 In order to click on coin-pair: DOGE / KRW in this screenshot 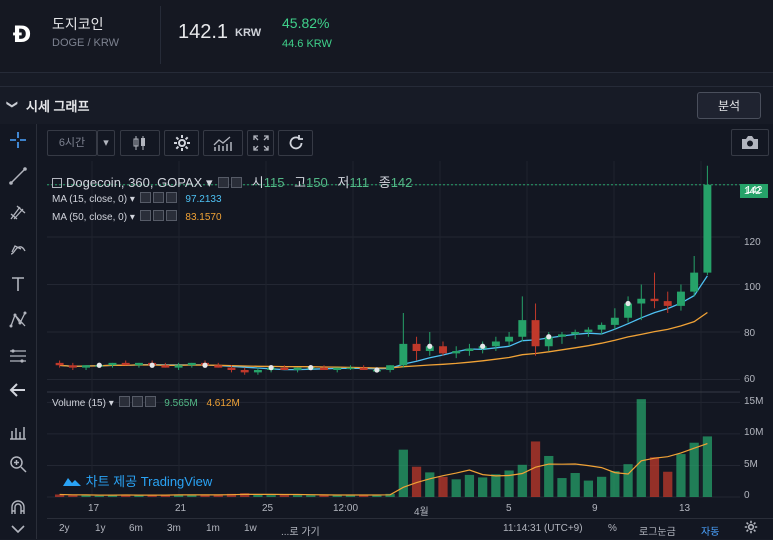, I will do `click(86, 43)`.